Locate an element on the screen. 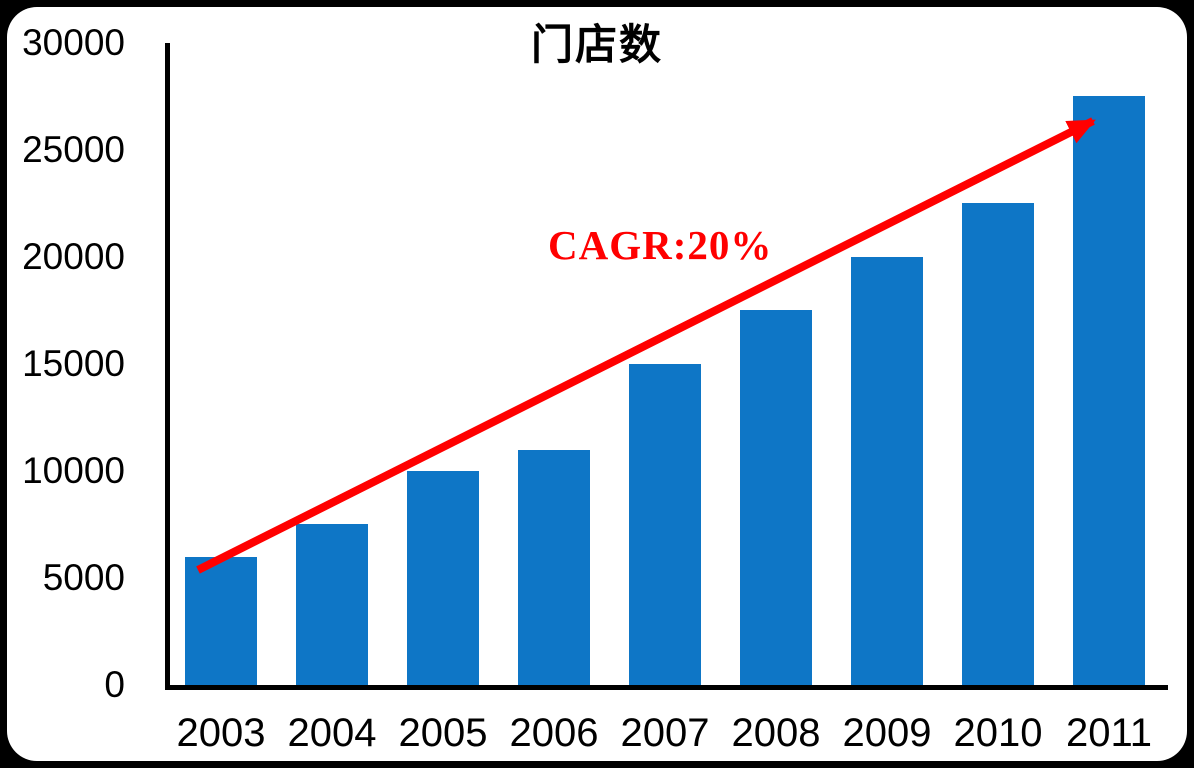  chart-title: 门店数 is located at coordinates (596, 44).